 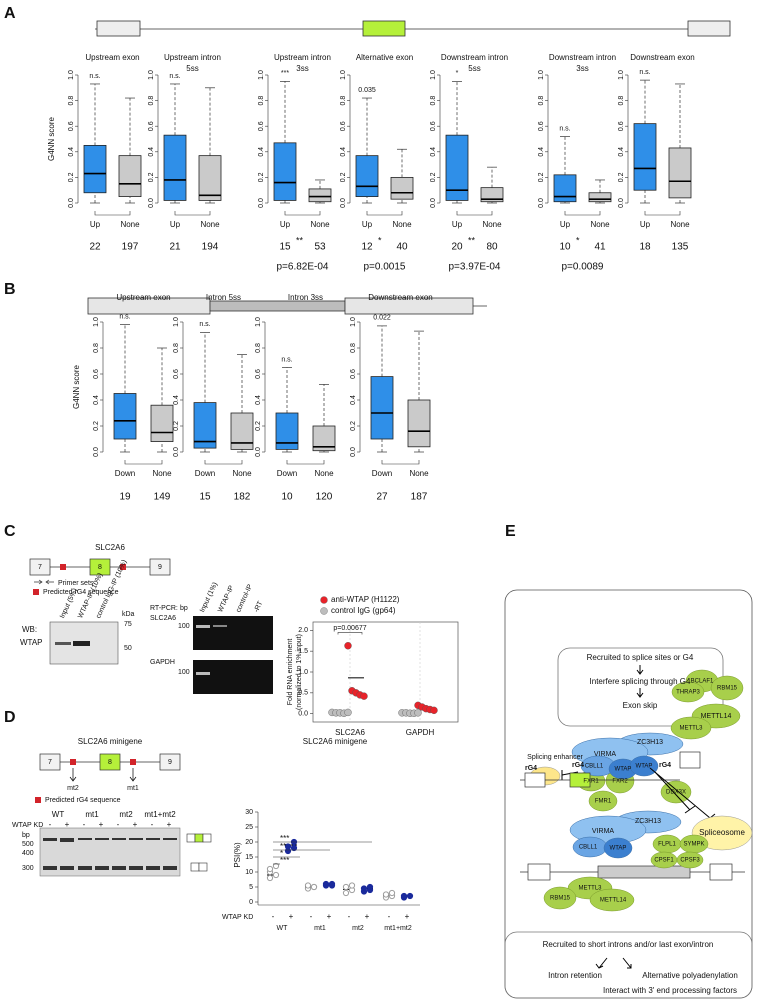 I want to click on plot-title: Upstream intron, so click(x=302, y=57).